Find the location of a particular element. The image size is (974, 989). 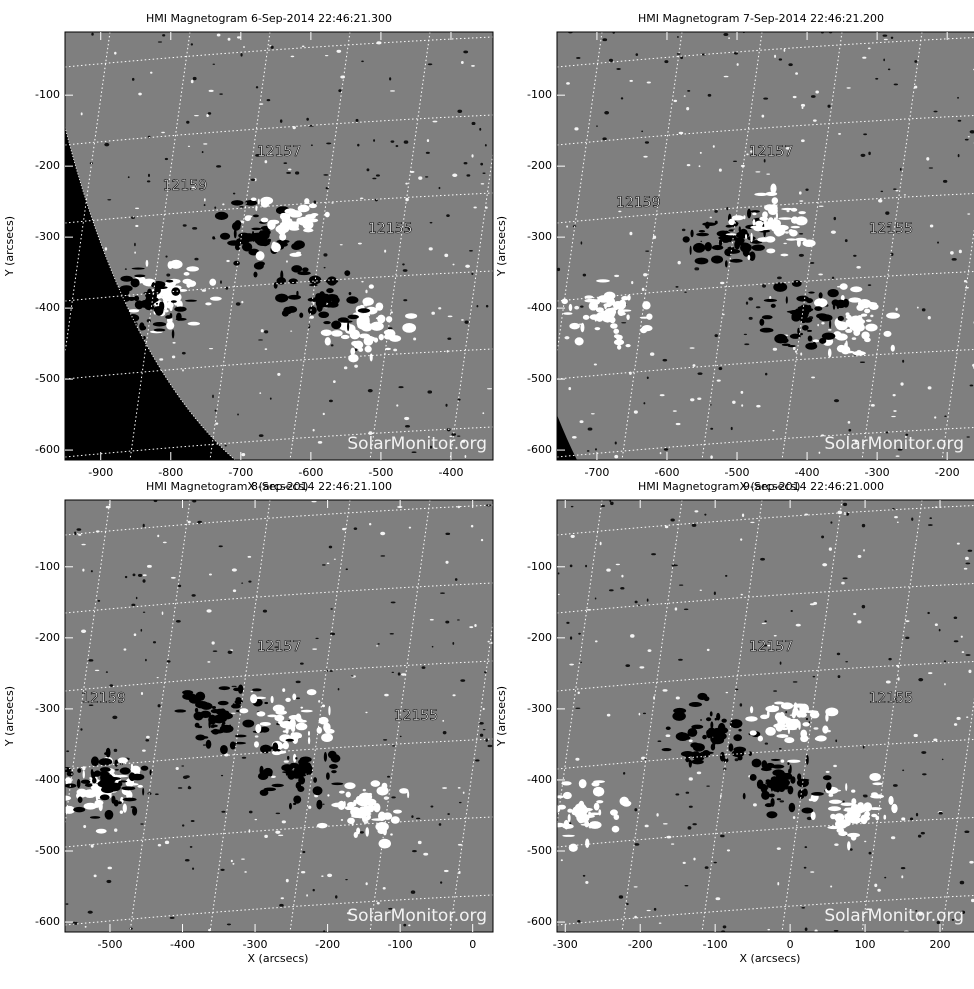

watermark: SolarMonitor.org is located at coordinates (894, 444).